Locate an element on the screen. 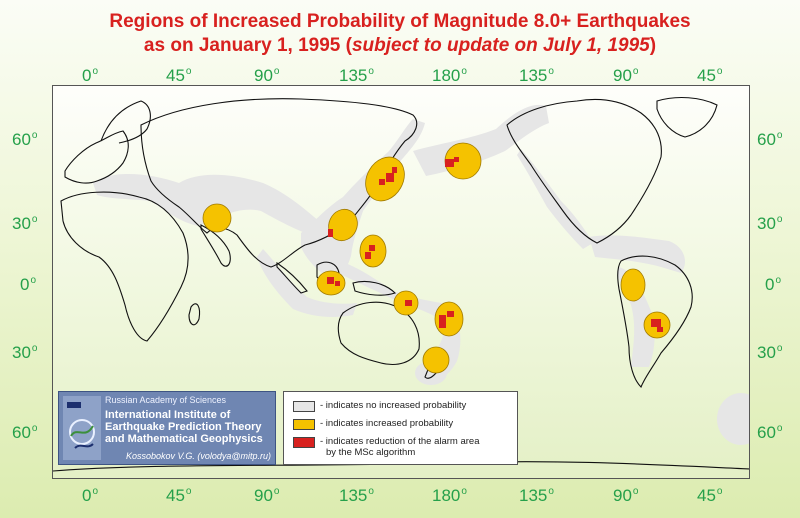  top-lon-tick-45w: 45o is located at coordinates (710, 75).